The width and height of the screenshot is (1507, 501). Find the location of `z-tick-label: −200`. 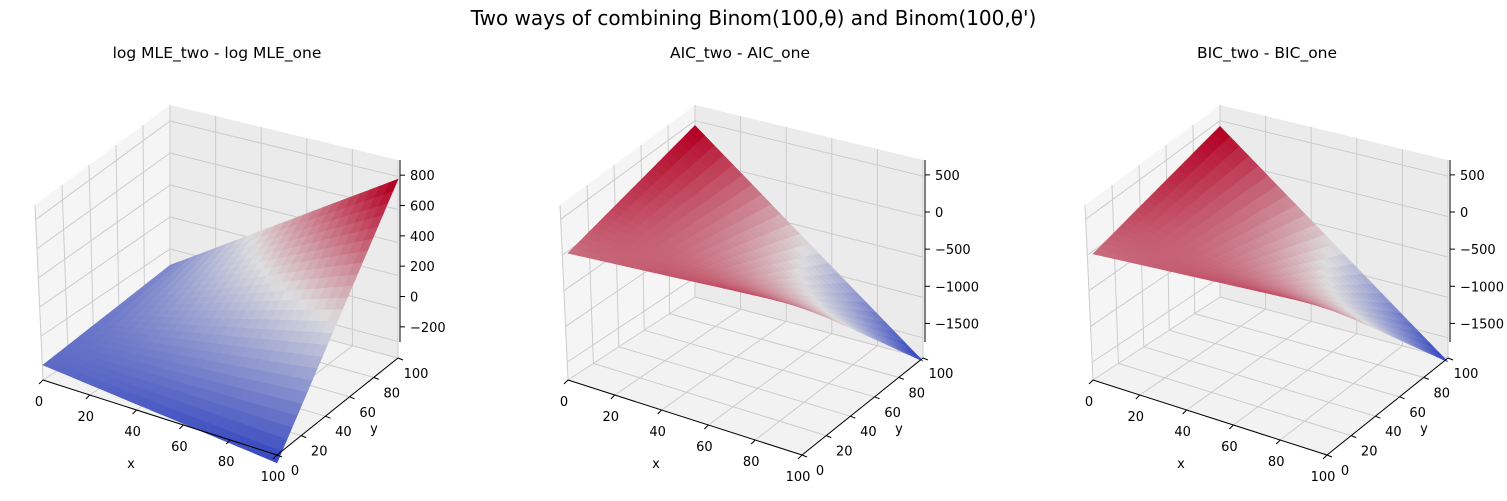

z-tick-label: −200 is located at coordinates (428, 328).